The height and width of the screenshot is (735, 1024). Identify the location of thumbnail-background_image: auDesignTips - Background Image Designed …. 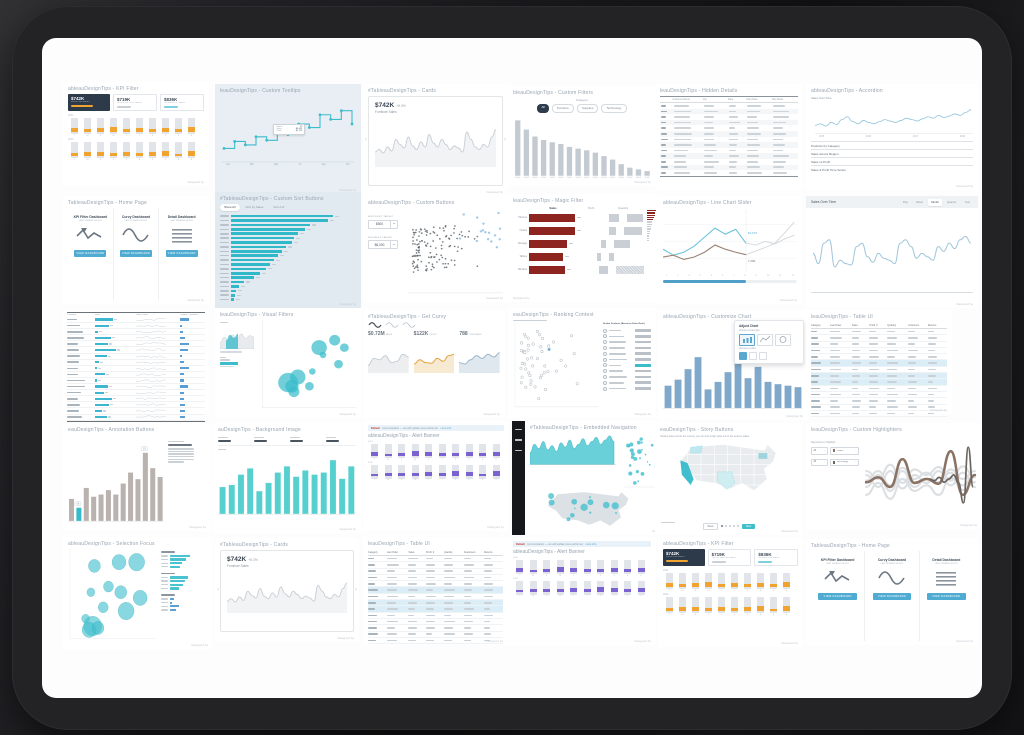
(287, 478).